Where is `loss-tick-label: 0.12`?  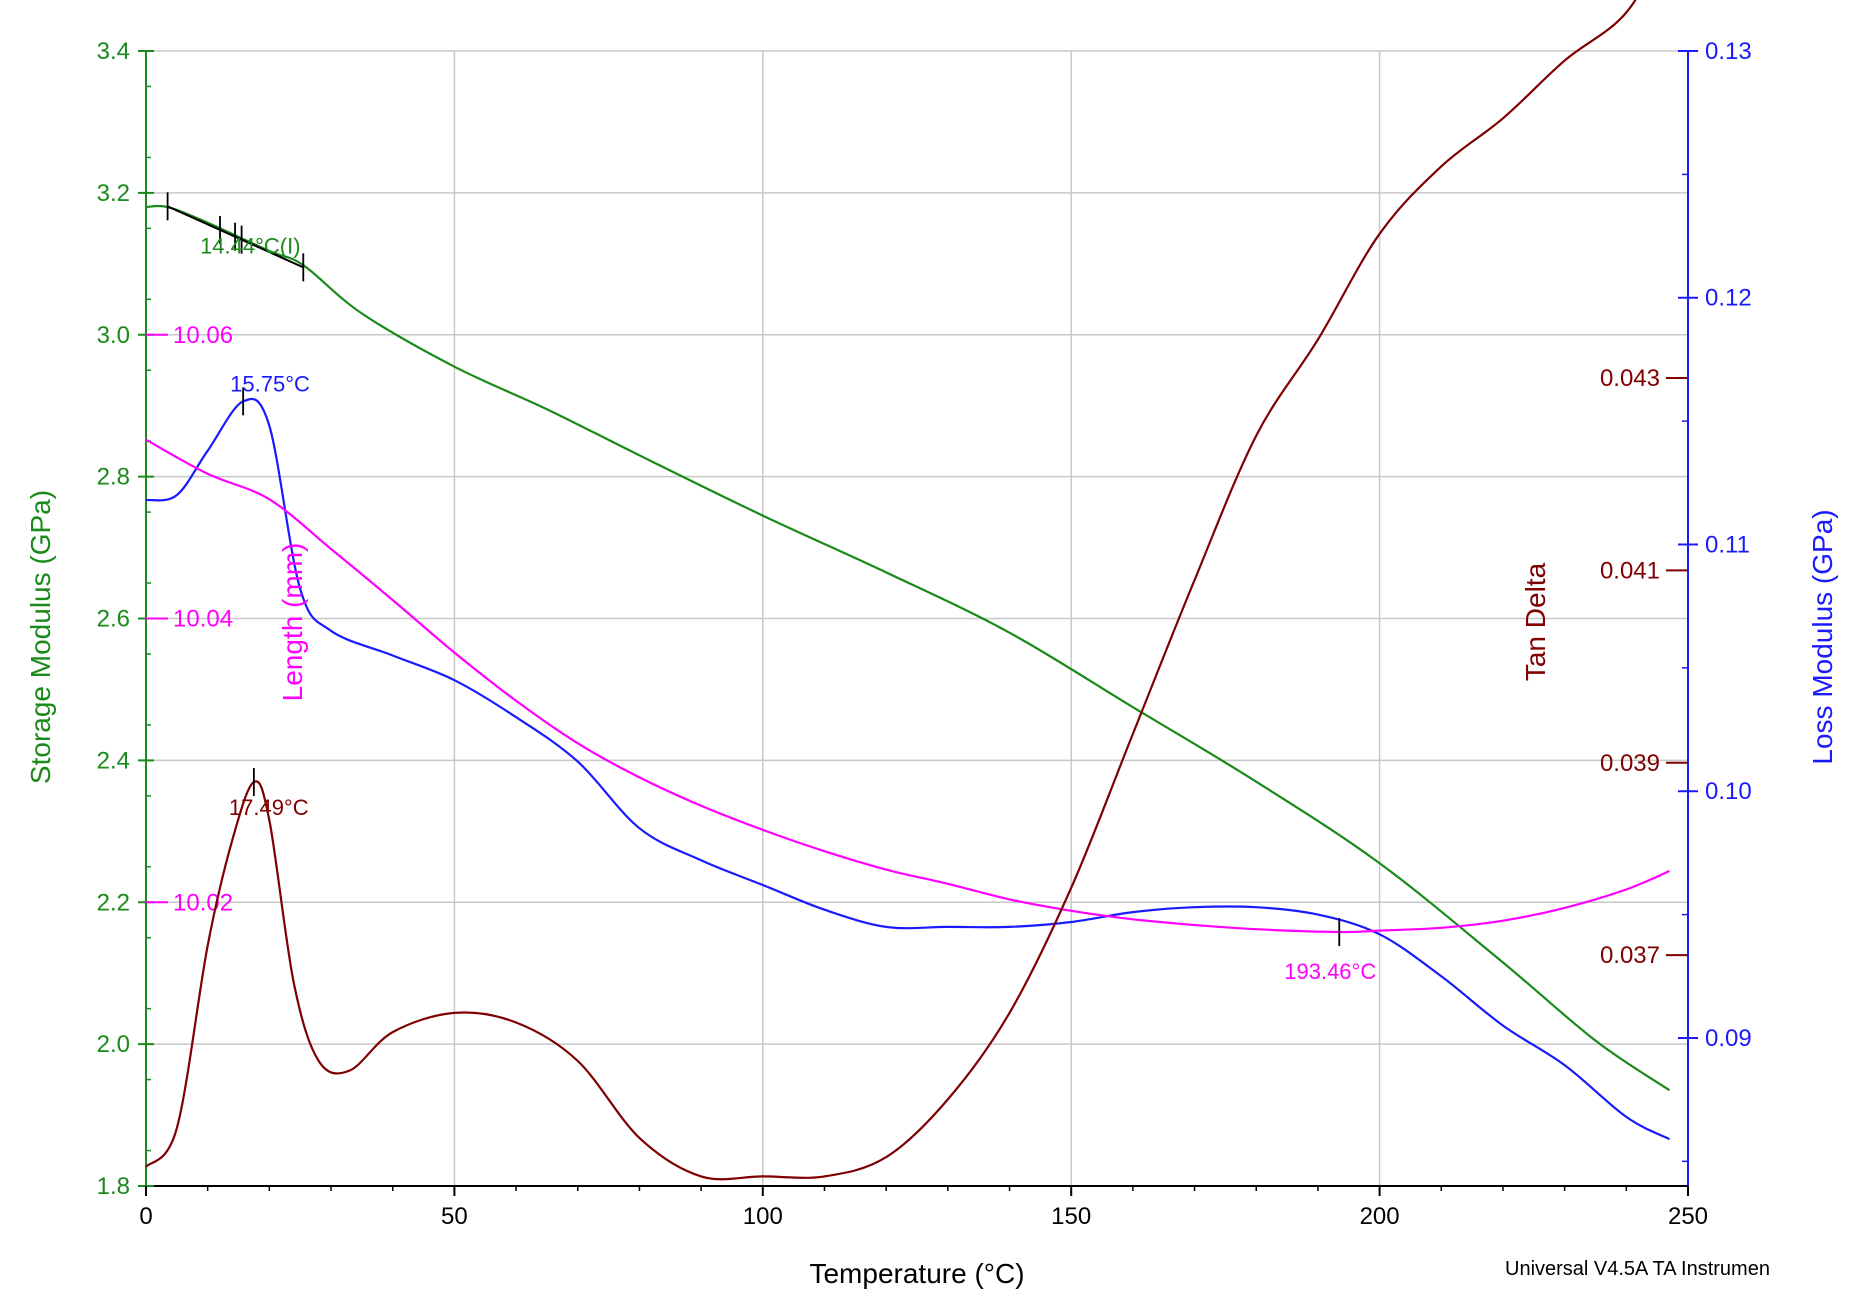
loss-tick-label: 0.12 is located at coordinates (1728, 298).